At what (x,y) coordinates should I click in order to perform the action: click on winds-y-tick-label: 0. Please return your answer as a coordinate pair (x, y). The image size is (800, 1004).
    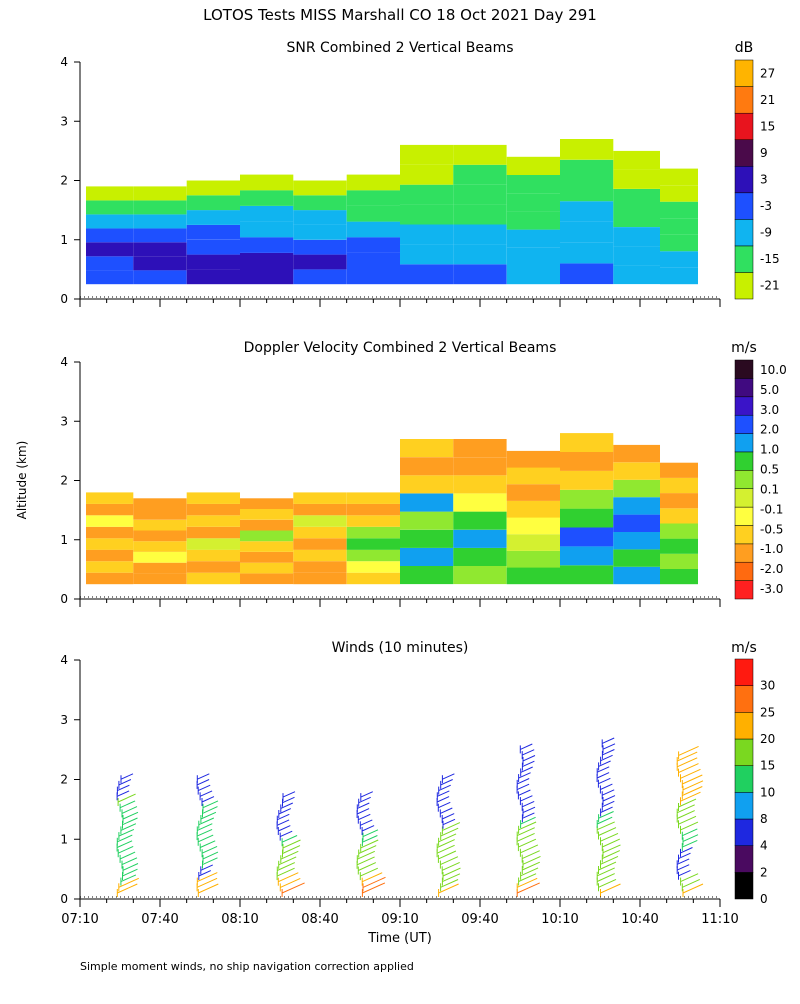
    Looking at the image, I should click on (64, 899).